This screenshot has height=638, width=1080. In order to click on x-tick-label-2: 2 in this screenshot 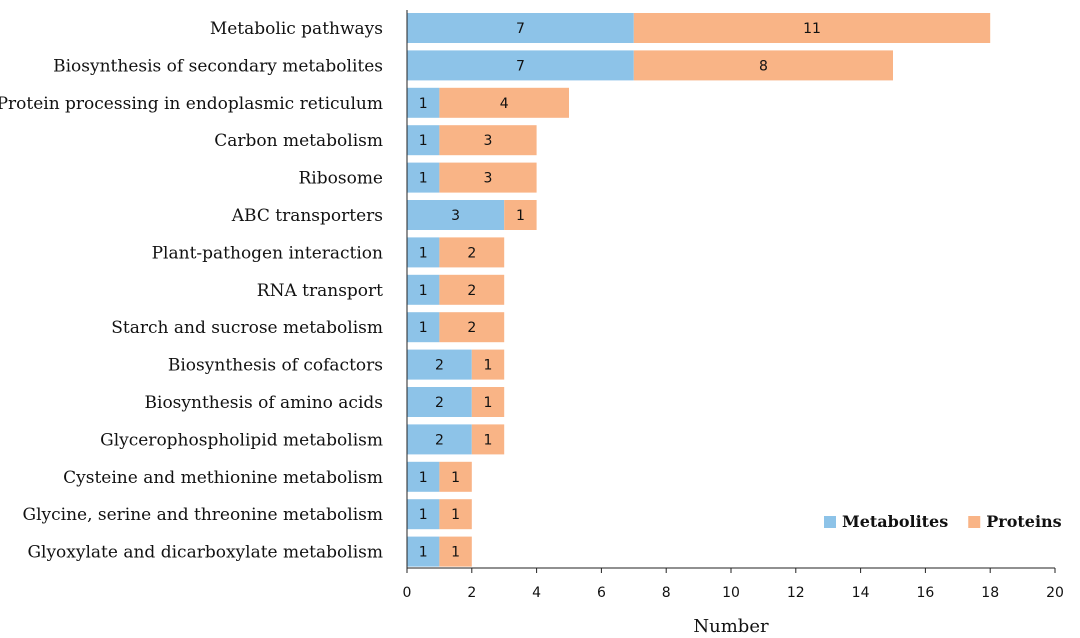, I will do `click(471, 593)`.